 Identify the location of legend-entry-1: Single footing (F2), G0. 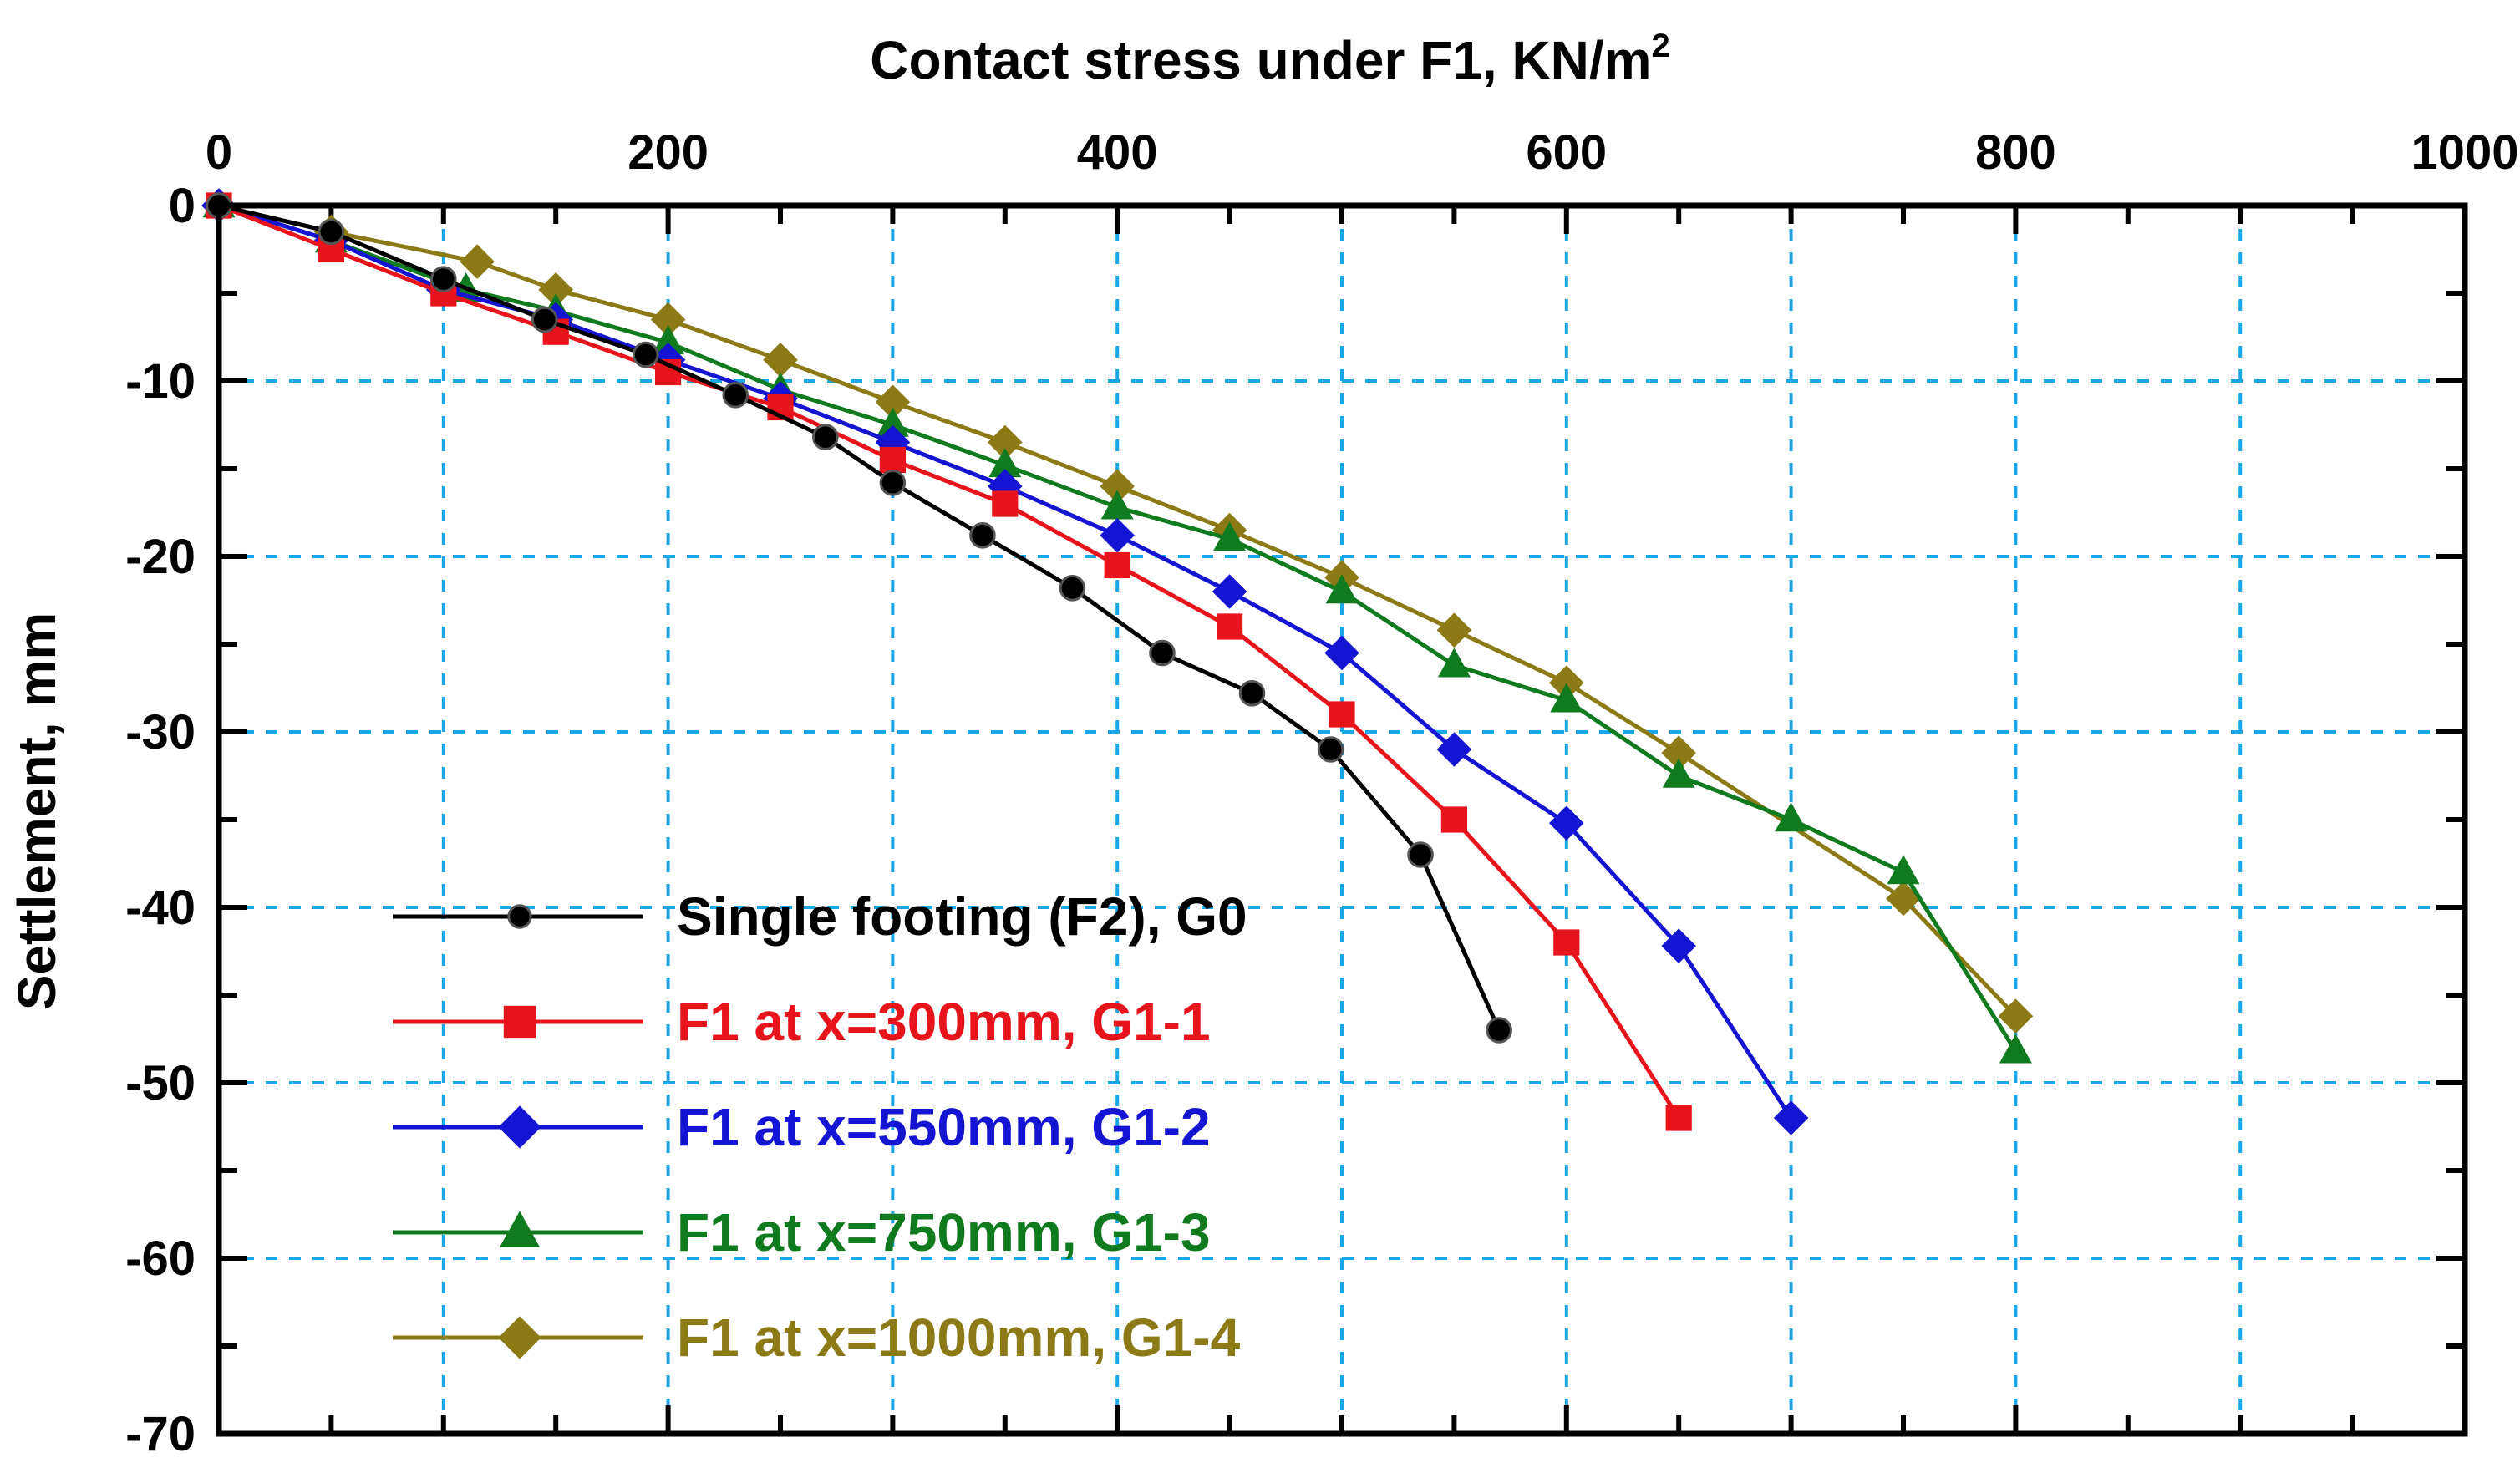
(820, 916).